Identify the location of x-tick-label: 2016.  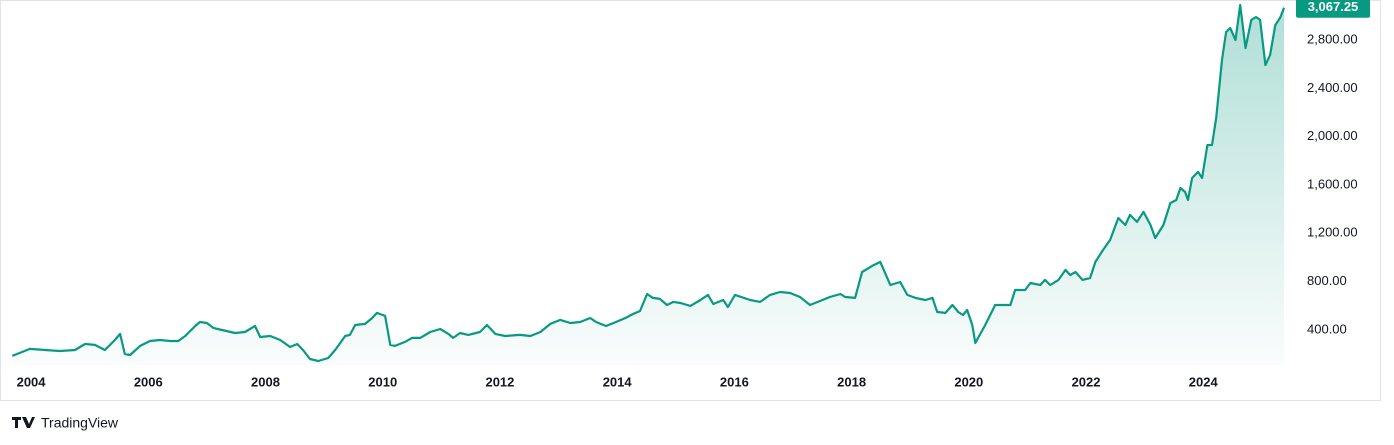
(734, 381).